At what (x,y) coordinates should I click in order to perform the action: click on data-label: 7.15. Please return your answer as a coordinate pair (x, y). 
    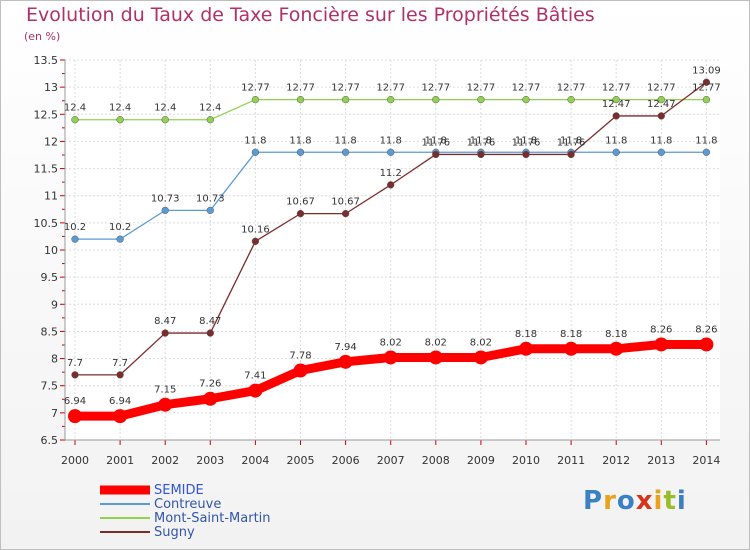
    Looking at the image, I should click on (165, 390).